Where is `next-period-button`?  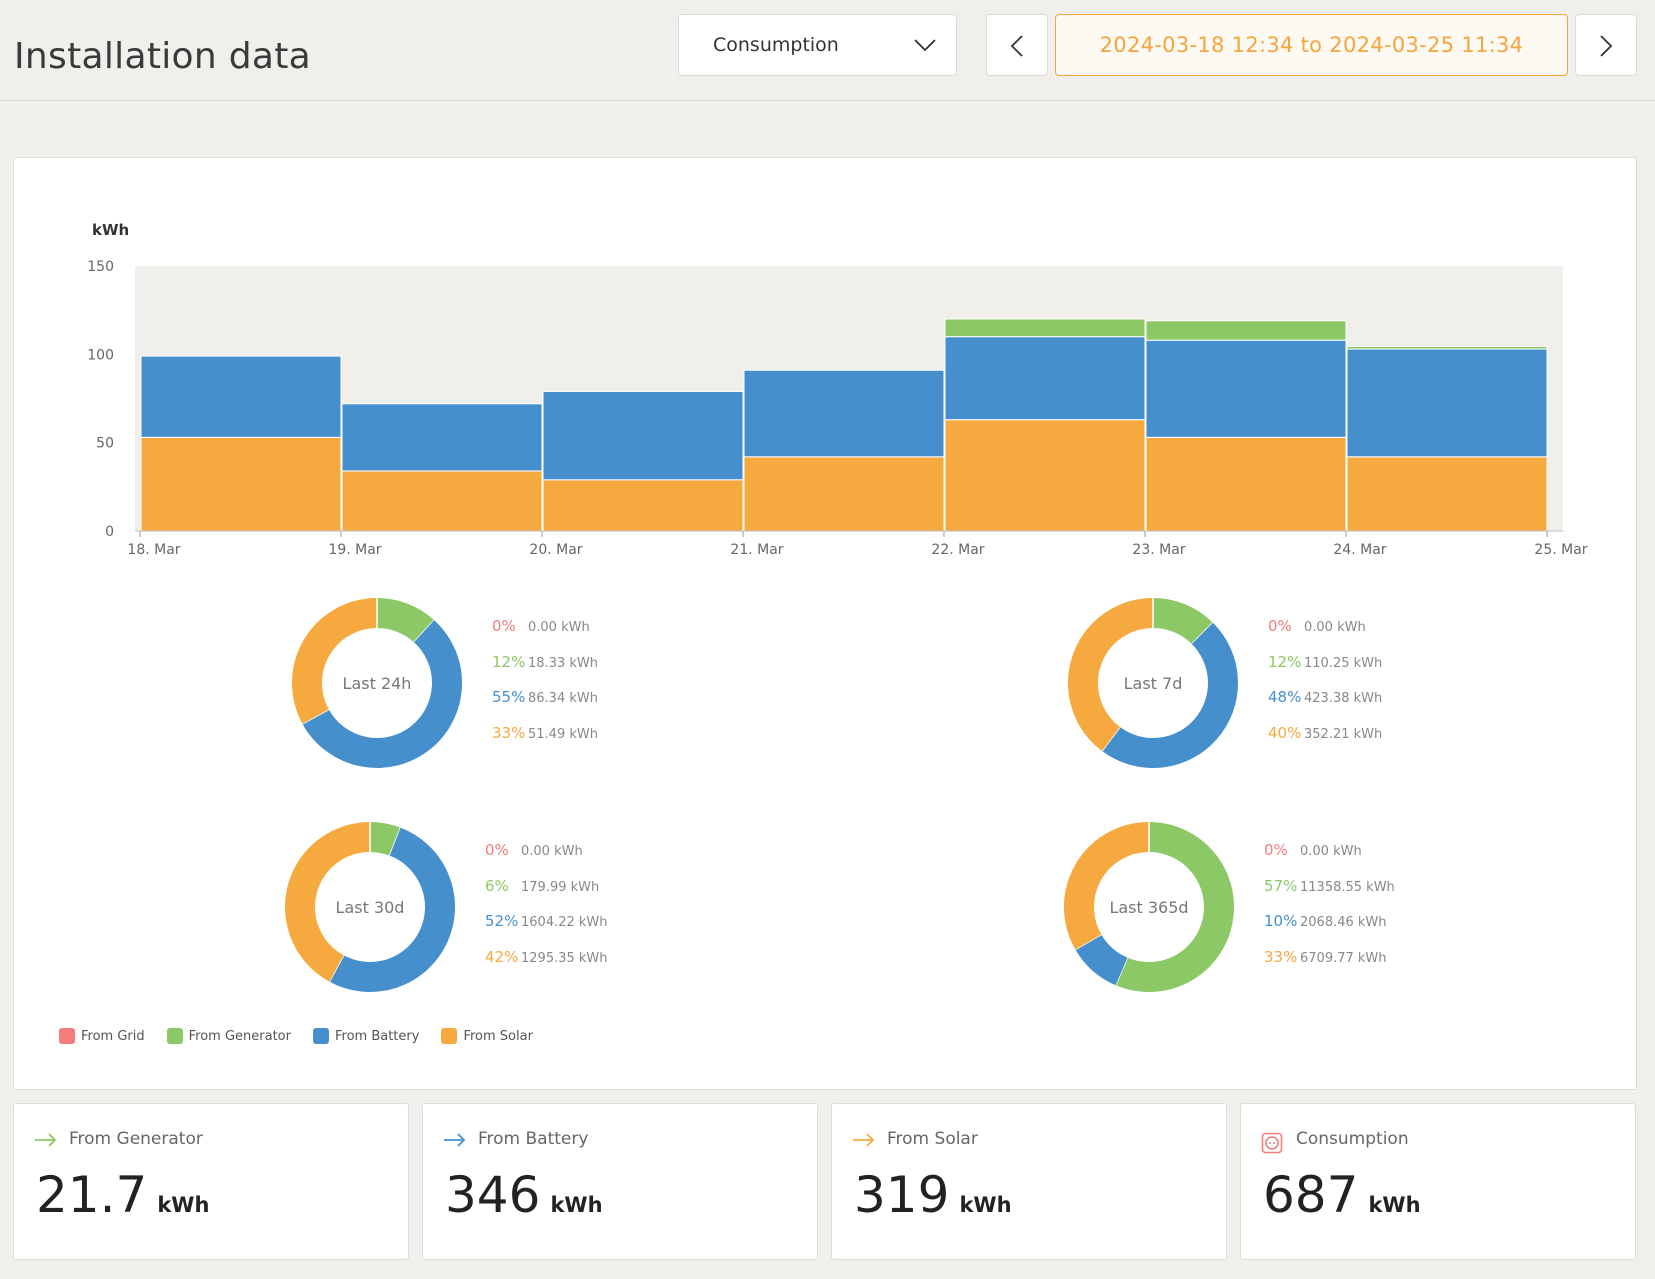
next-period-button is located at coordinates (1606, 45).